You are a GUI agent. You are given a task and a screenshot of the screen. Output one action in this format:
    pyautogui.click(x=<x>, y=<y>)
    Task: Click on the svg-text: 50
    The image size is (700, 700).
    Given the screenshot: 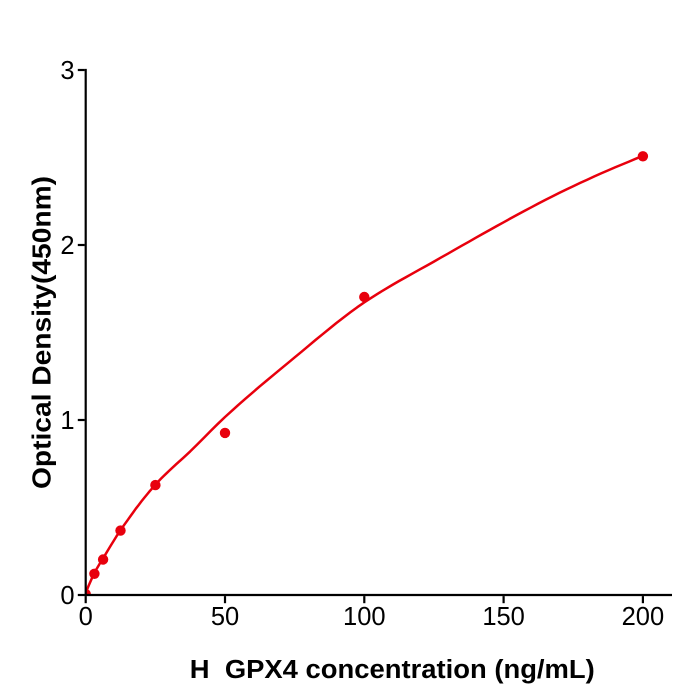 What is the action you would take?
    pyautogui.click(x=225, y=617)
    